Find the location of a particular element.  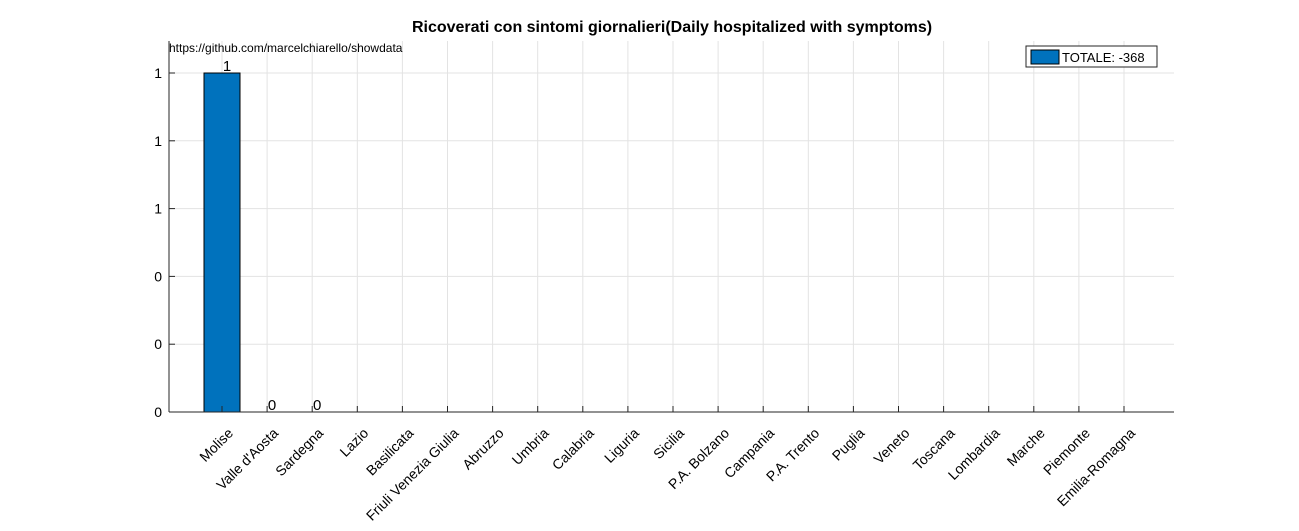

x-tick-label: Puglia is located at coordinates (848, 444).